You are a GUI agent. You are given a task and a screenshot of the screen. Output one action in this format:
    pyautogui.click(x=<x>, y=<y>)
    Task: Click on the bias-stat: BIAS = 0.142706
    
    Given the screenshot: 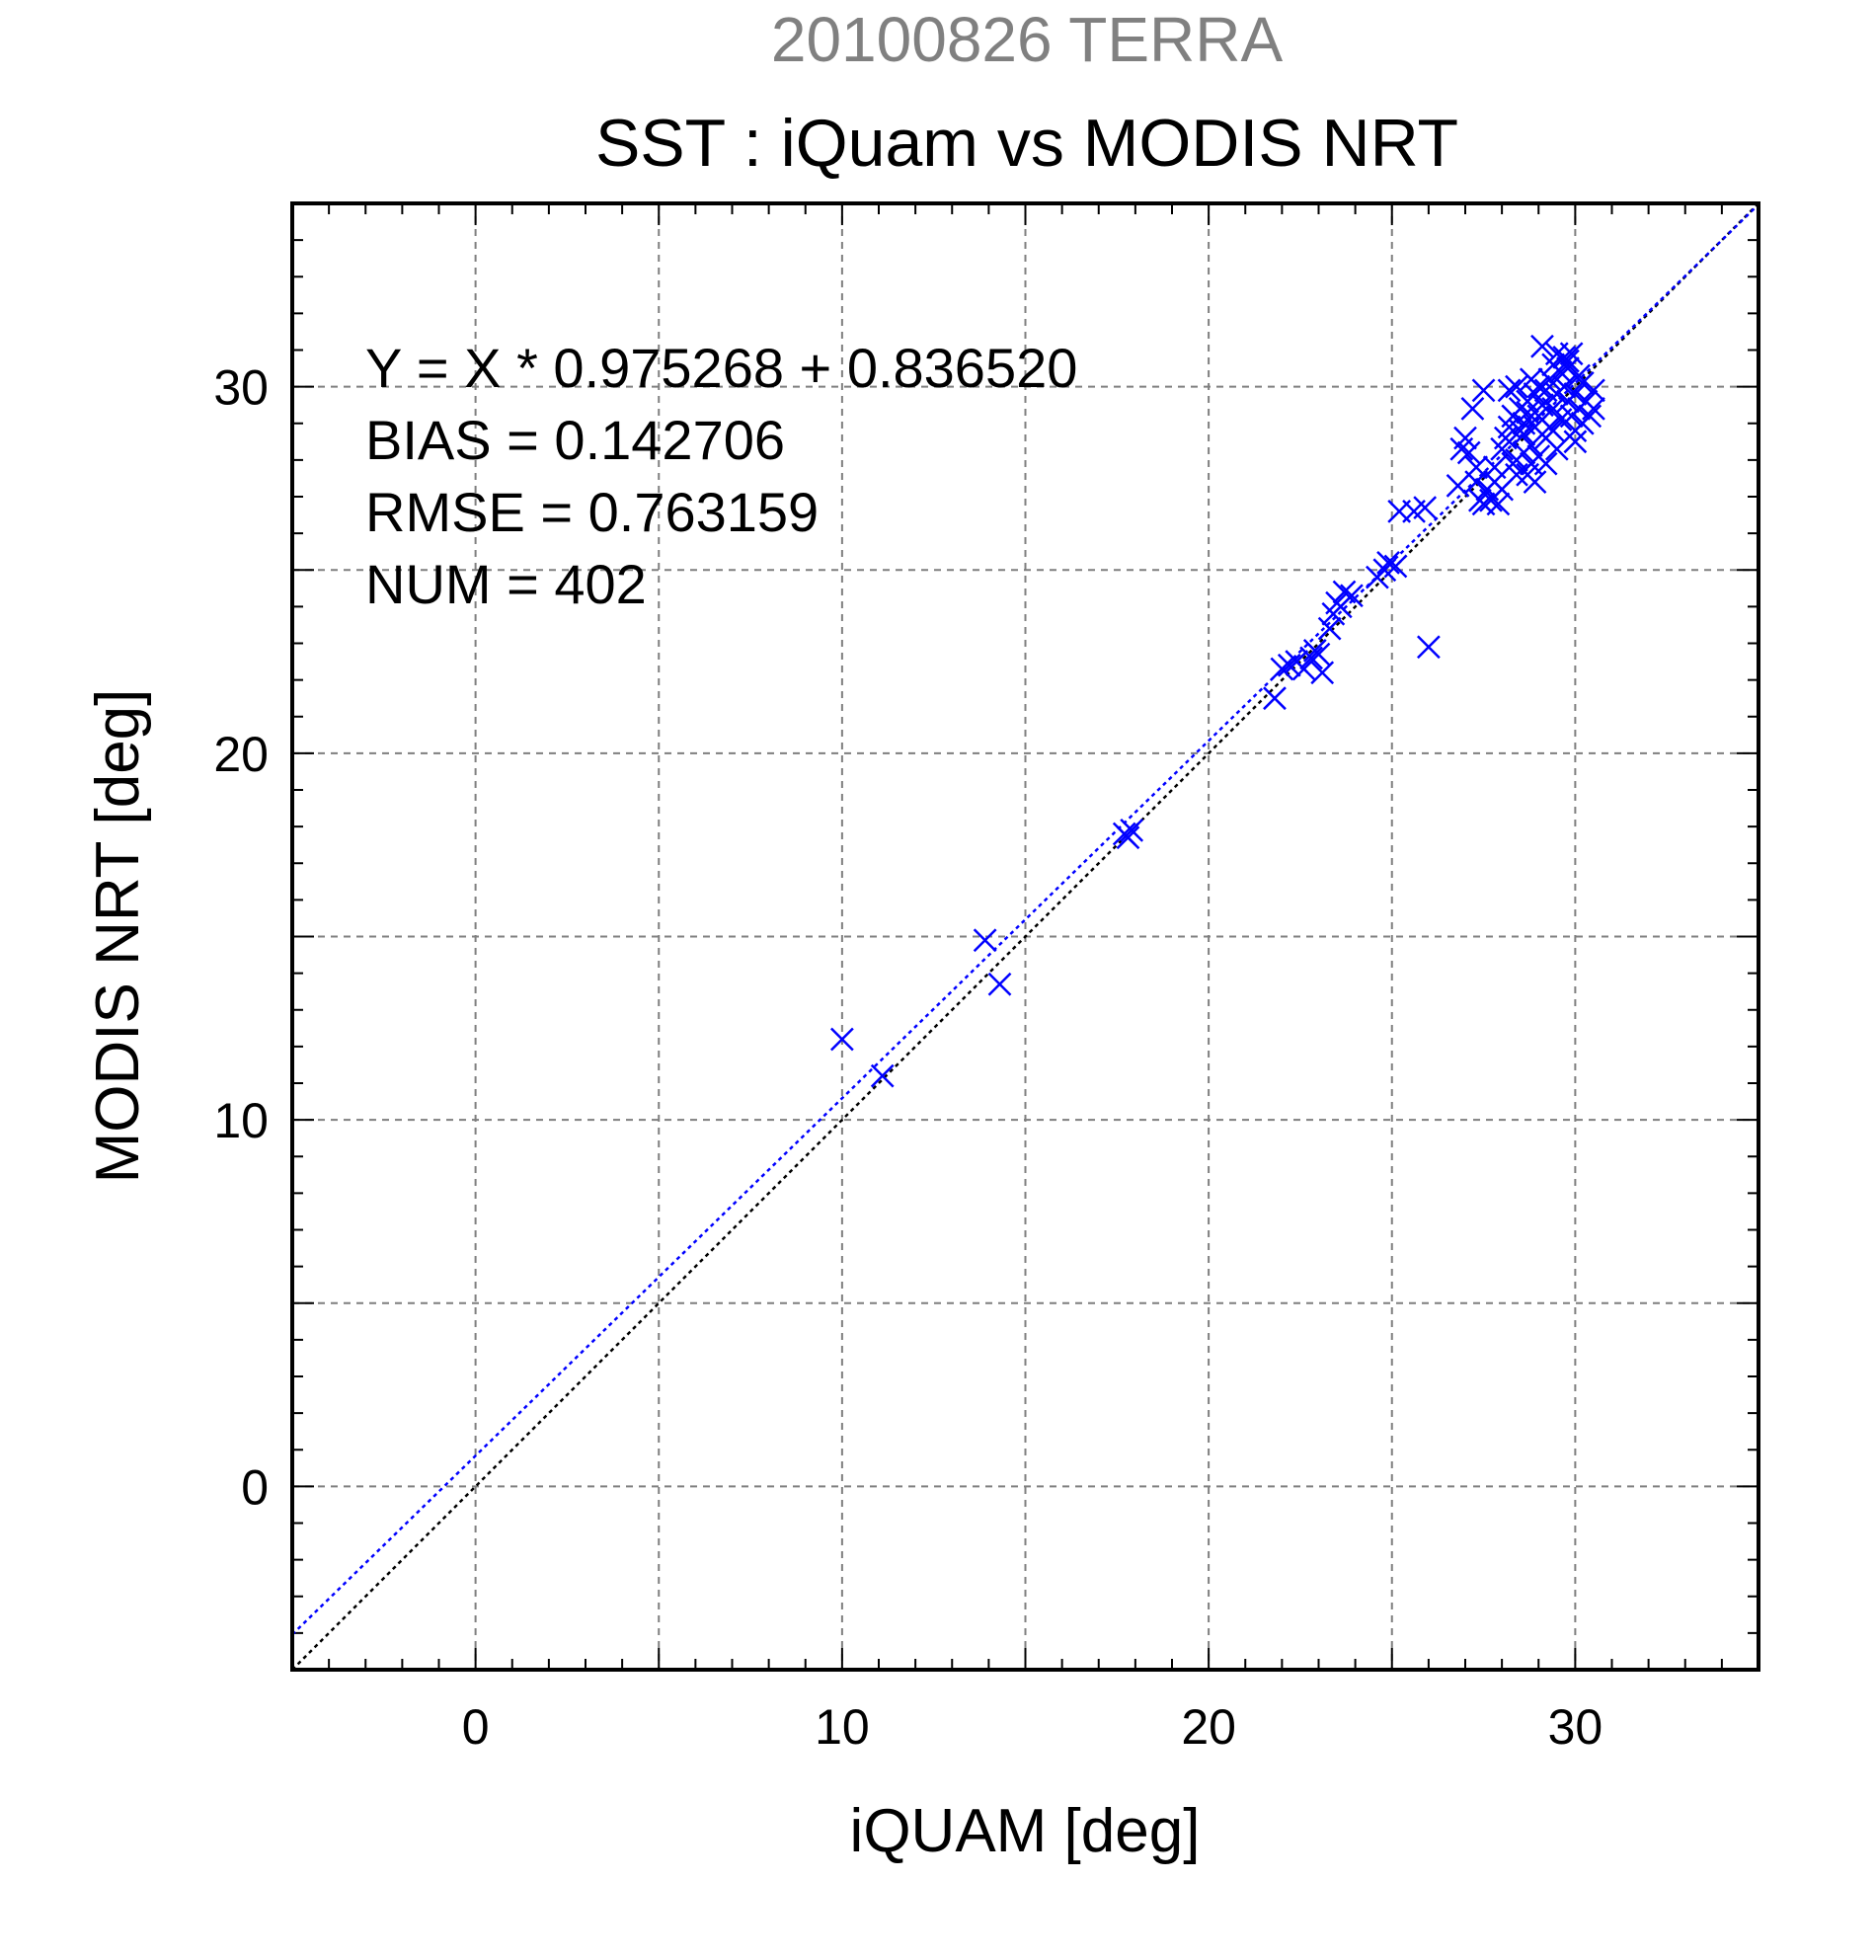 What is the action you would take?
    pyautogui.click(x=575, y=440)
    